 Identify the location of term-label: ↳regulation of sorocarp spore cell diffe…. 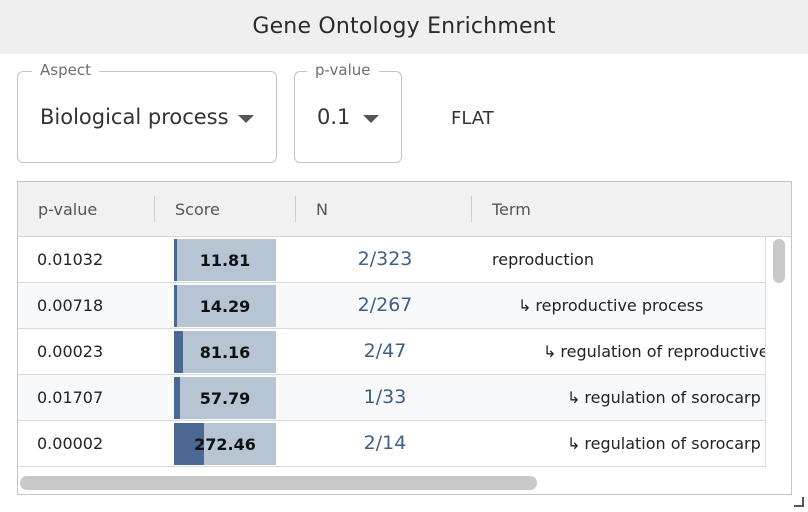
(666, 443).